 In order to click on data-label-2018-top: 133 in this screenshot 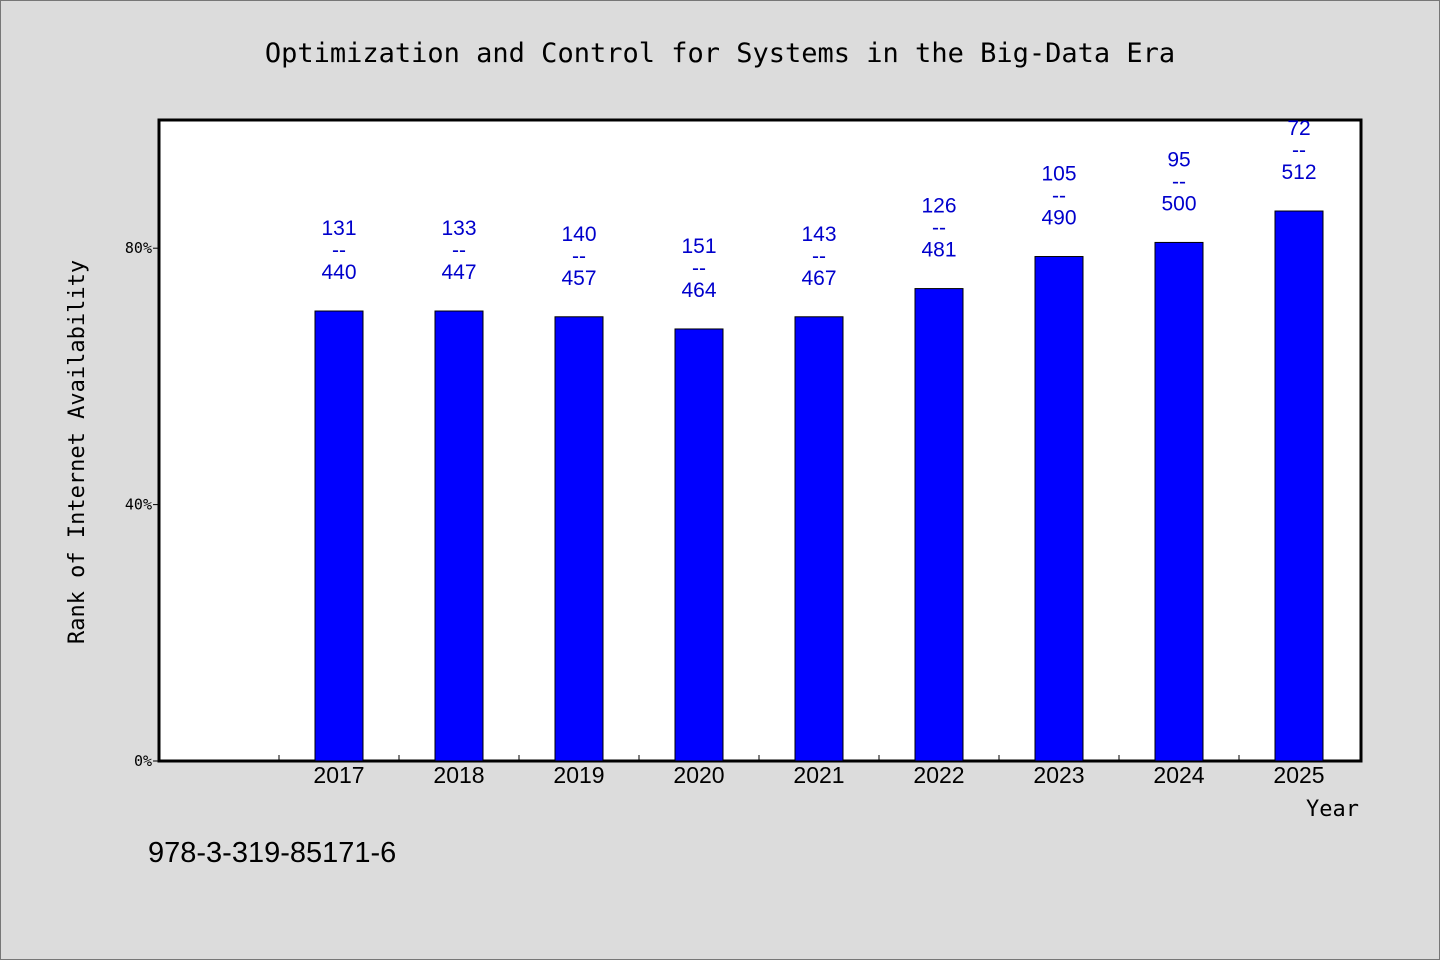, I will do `click(458, 228)`.